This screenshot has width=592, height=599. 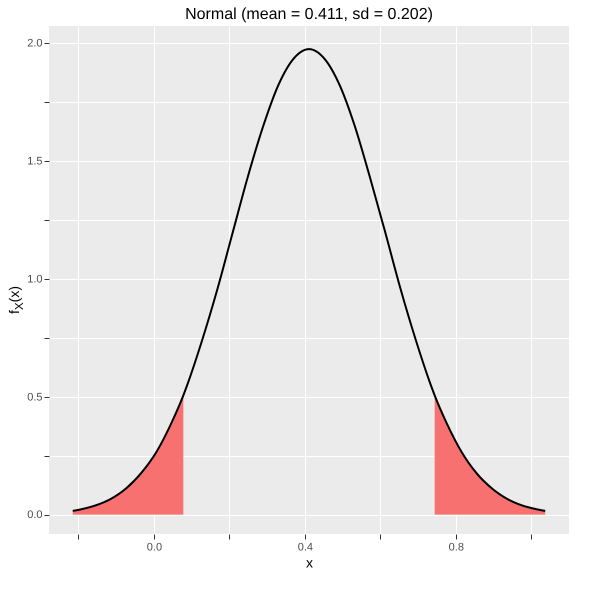 I want to click on y-tick-label: 1.0, so click(x=34, y=279).